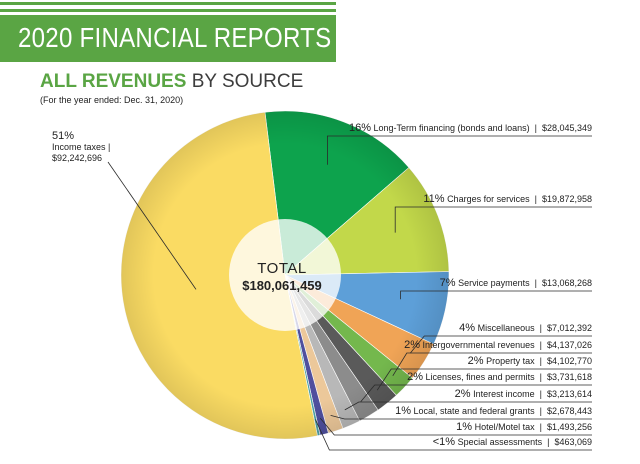  What do you see at coordinates (500, 442) in the screenshot?
I see `slice-name: Special assessments` at bounding box center [500, 442].